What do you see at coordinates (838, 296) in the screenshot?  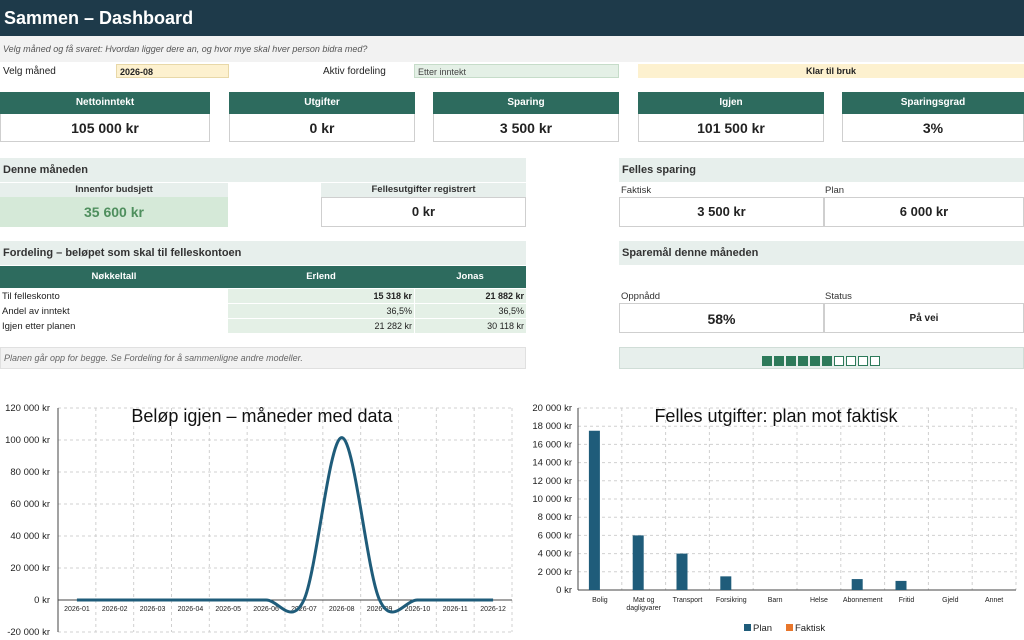 I see `goal-status-label: Status` at bounding box center [838, 296].